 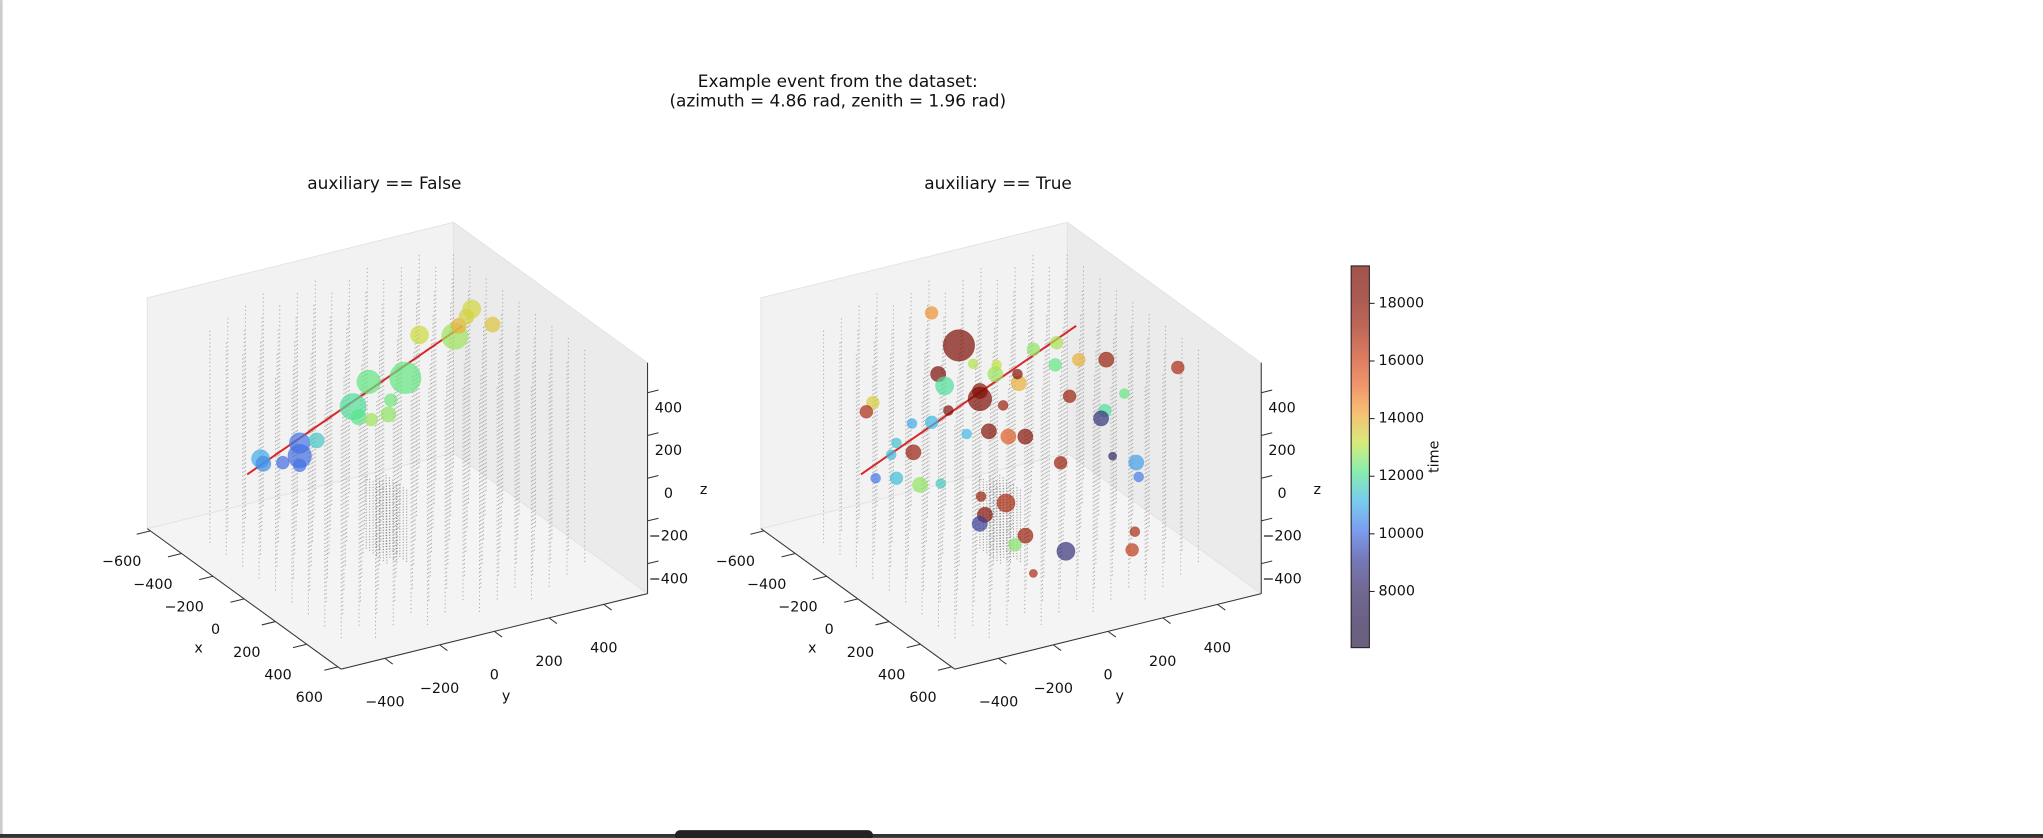 I want to click on y-tick-label: 400, so click(x=1217, y=649).